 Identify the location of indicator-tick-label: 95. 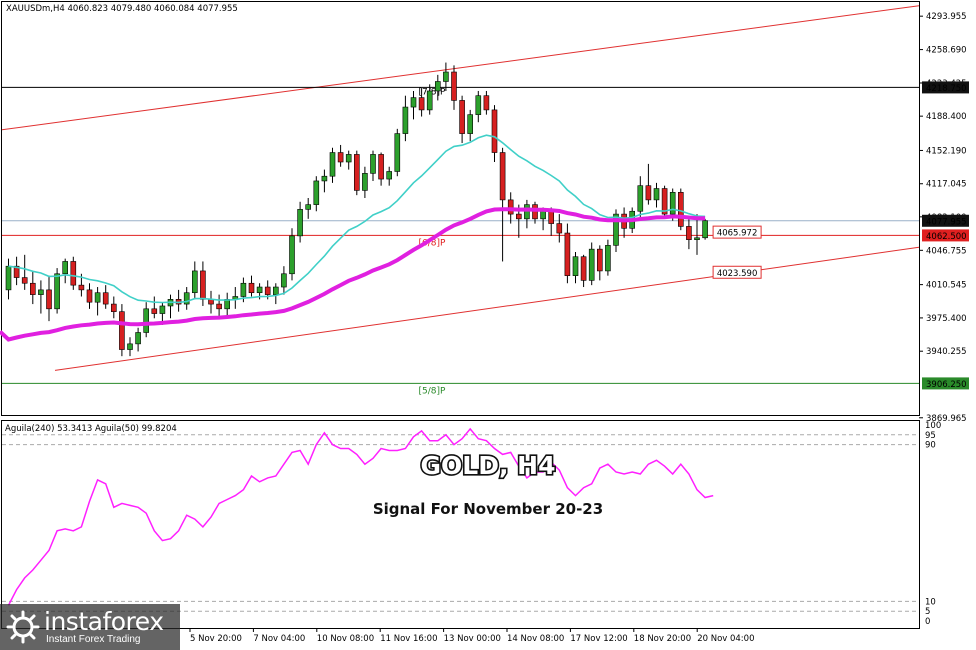
(930, 436).